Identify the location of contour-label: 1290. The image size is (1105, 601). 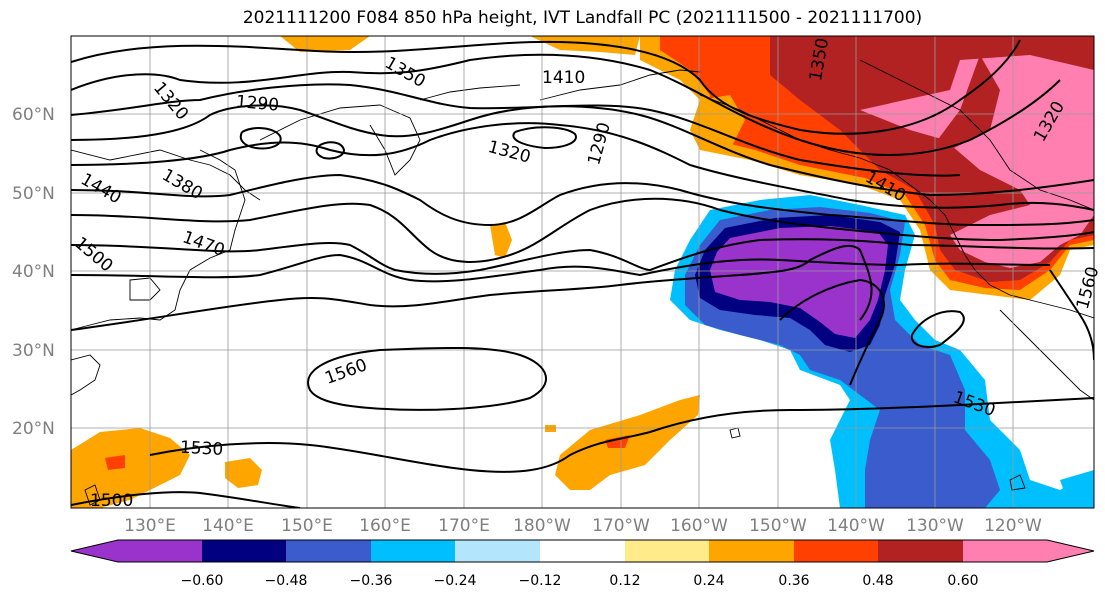
(257, 104).